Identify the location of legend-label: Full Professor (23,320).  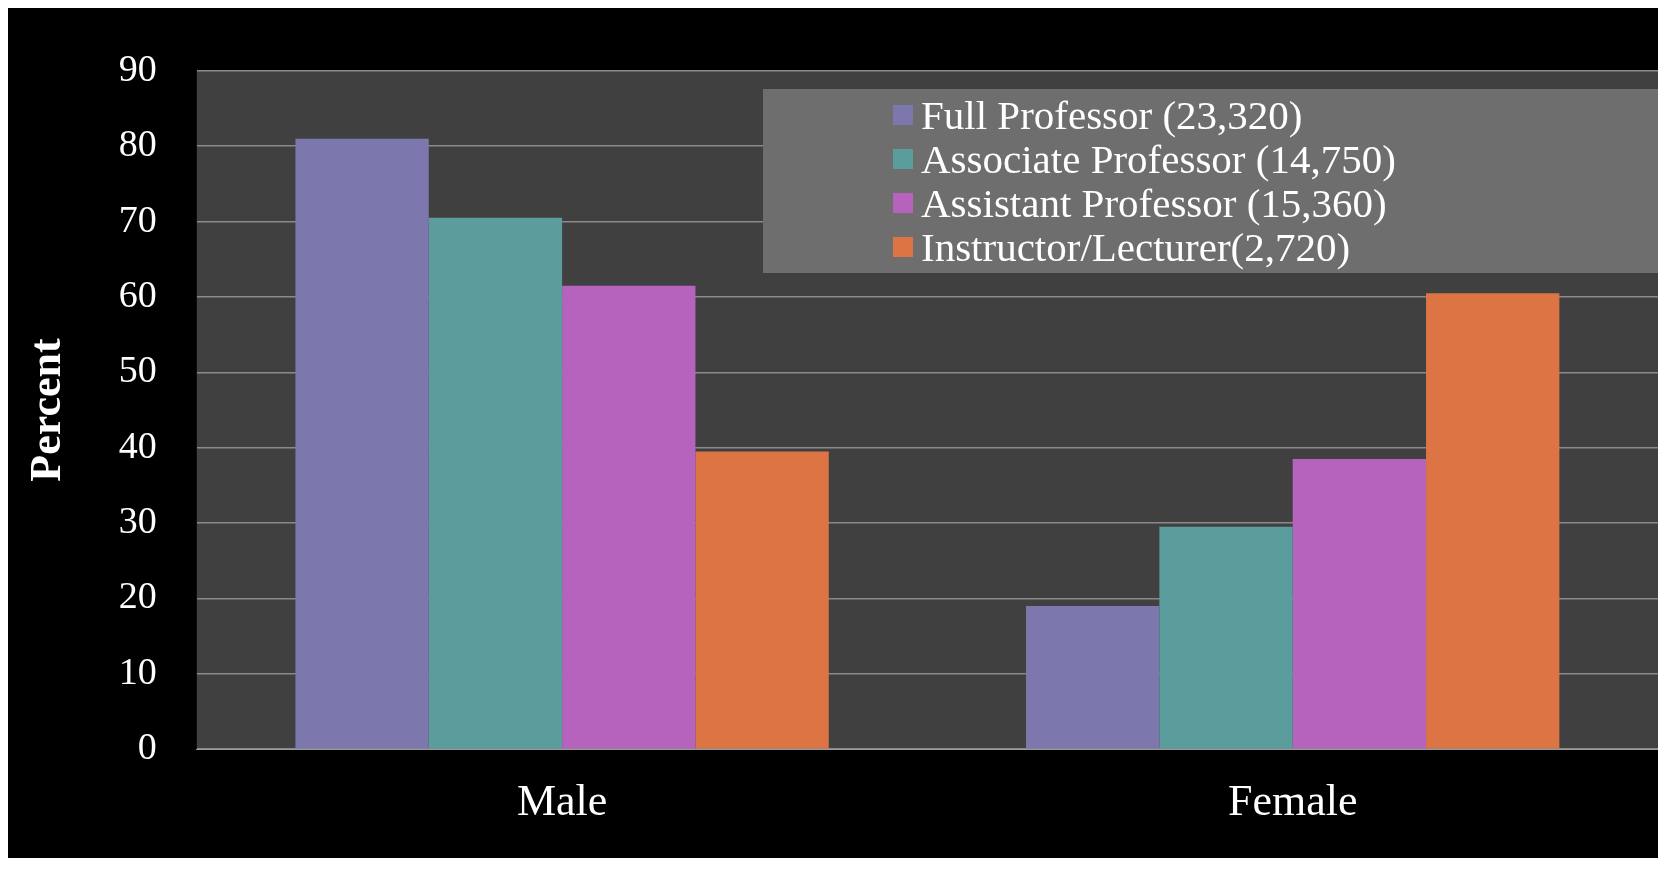
(1112, 114).